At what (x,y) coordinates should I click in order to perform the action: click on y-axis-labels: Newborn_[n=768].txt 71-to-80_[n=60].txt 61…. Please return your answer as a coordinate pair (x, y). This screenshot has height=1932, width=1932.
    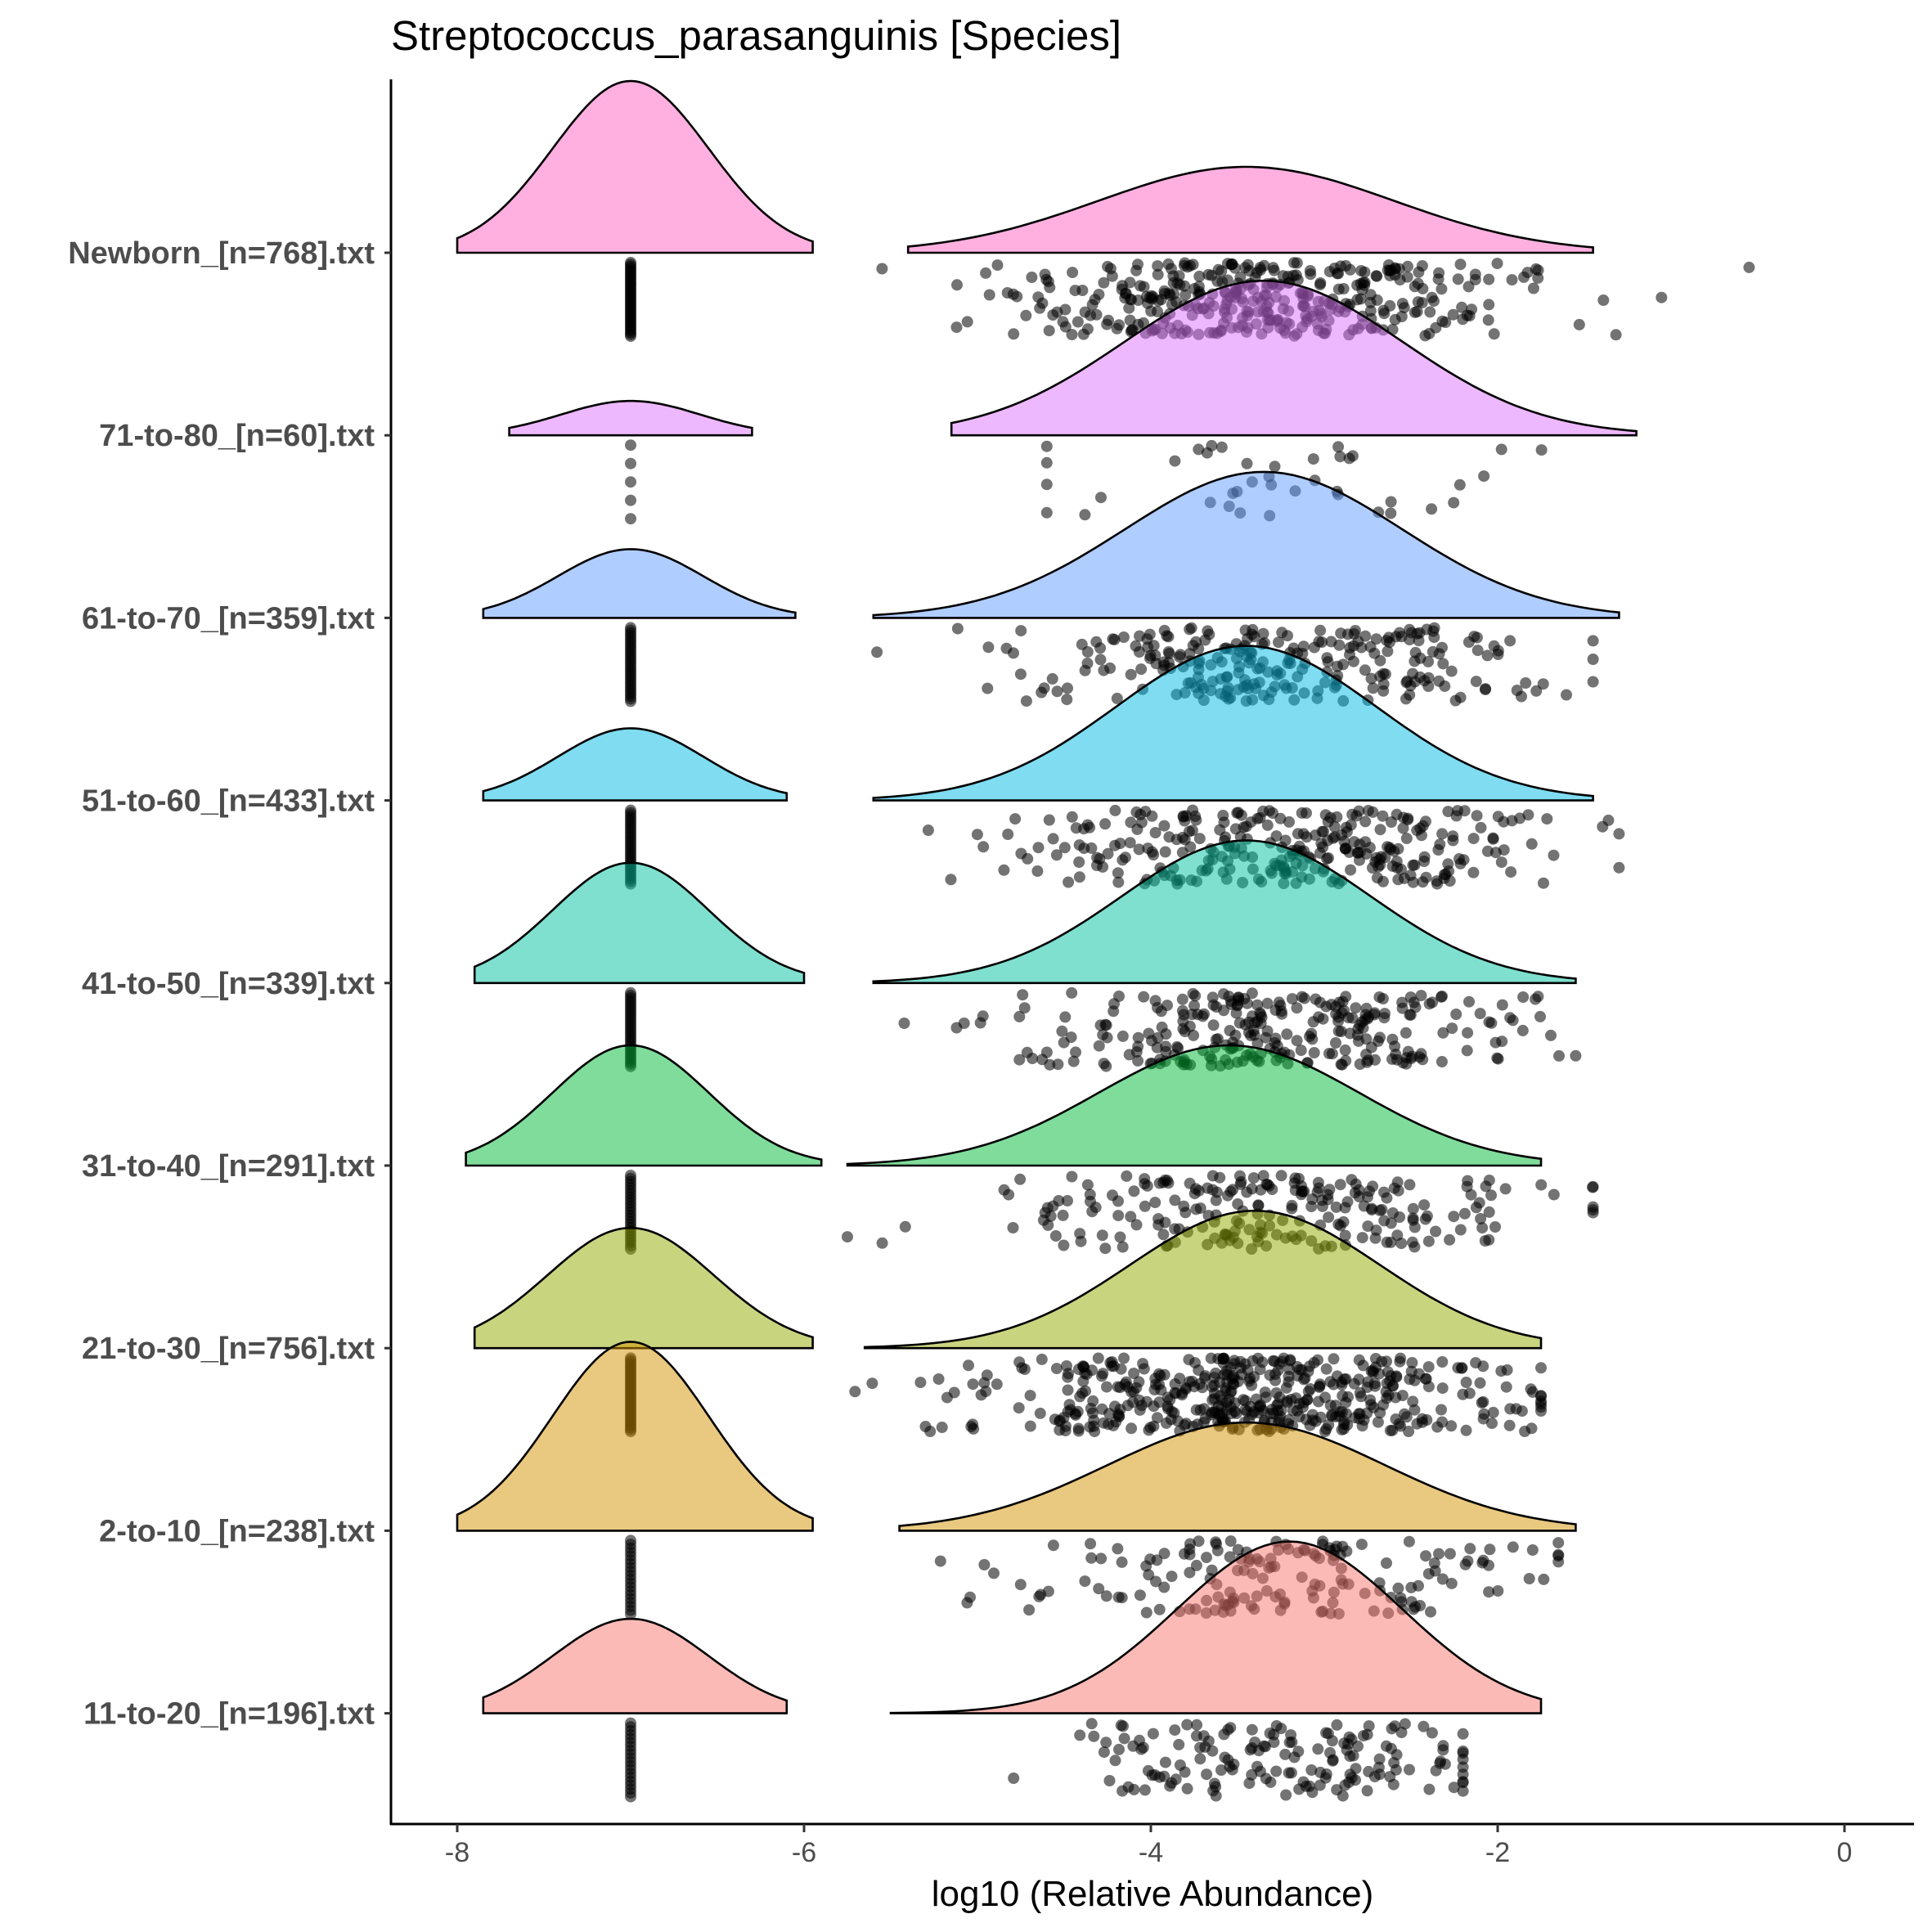
    Looking at the image, I should click on (229, 984).